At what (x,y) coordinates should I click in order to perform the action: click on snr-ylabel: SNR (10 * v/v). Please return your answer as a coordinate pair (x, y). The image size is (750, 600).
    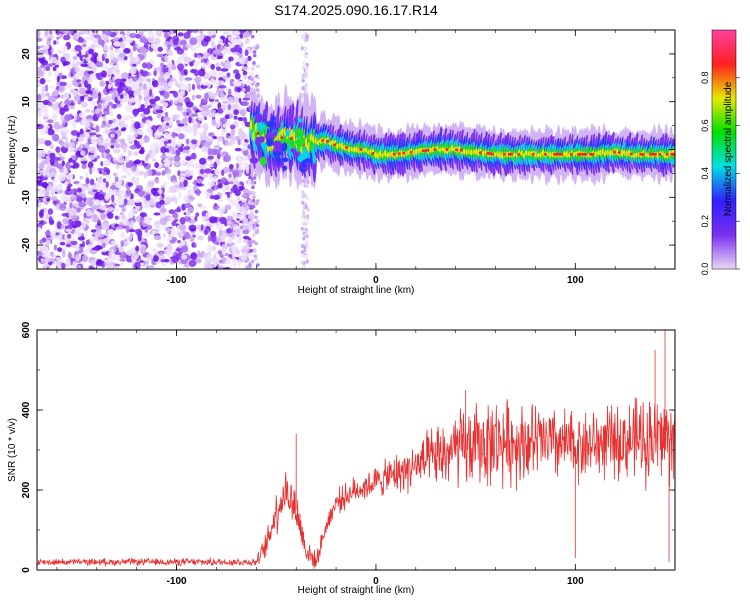
    Looking at the image, I should click on (12, 450).